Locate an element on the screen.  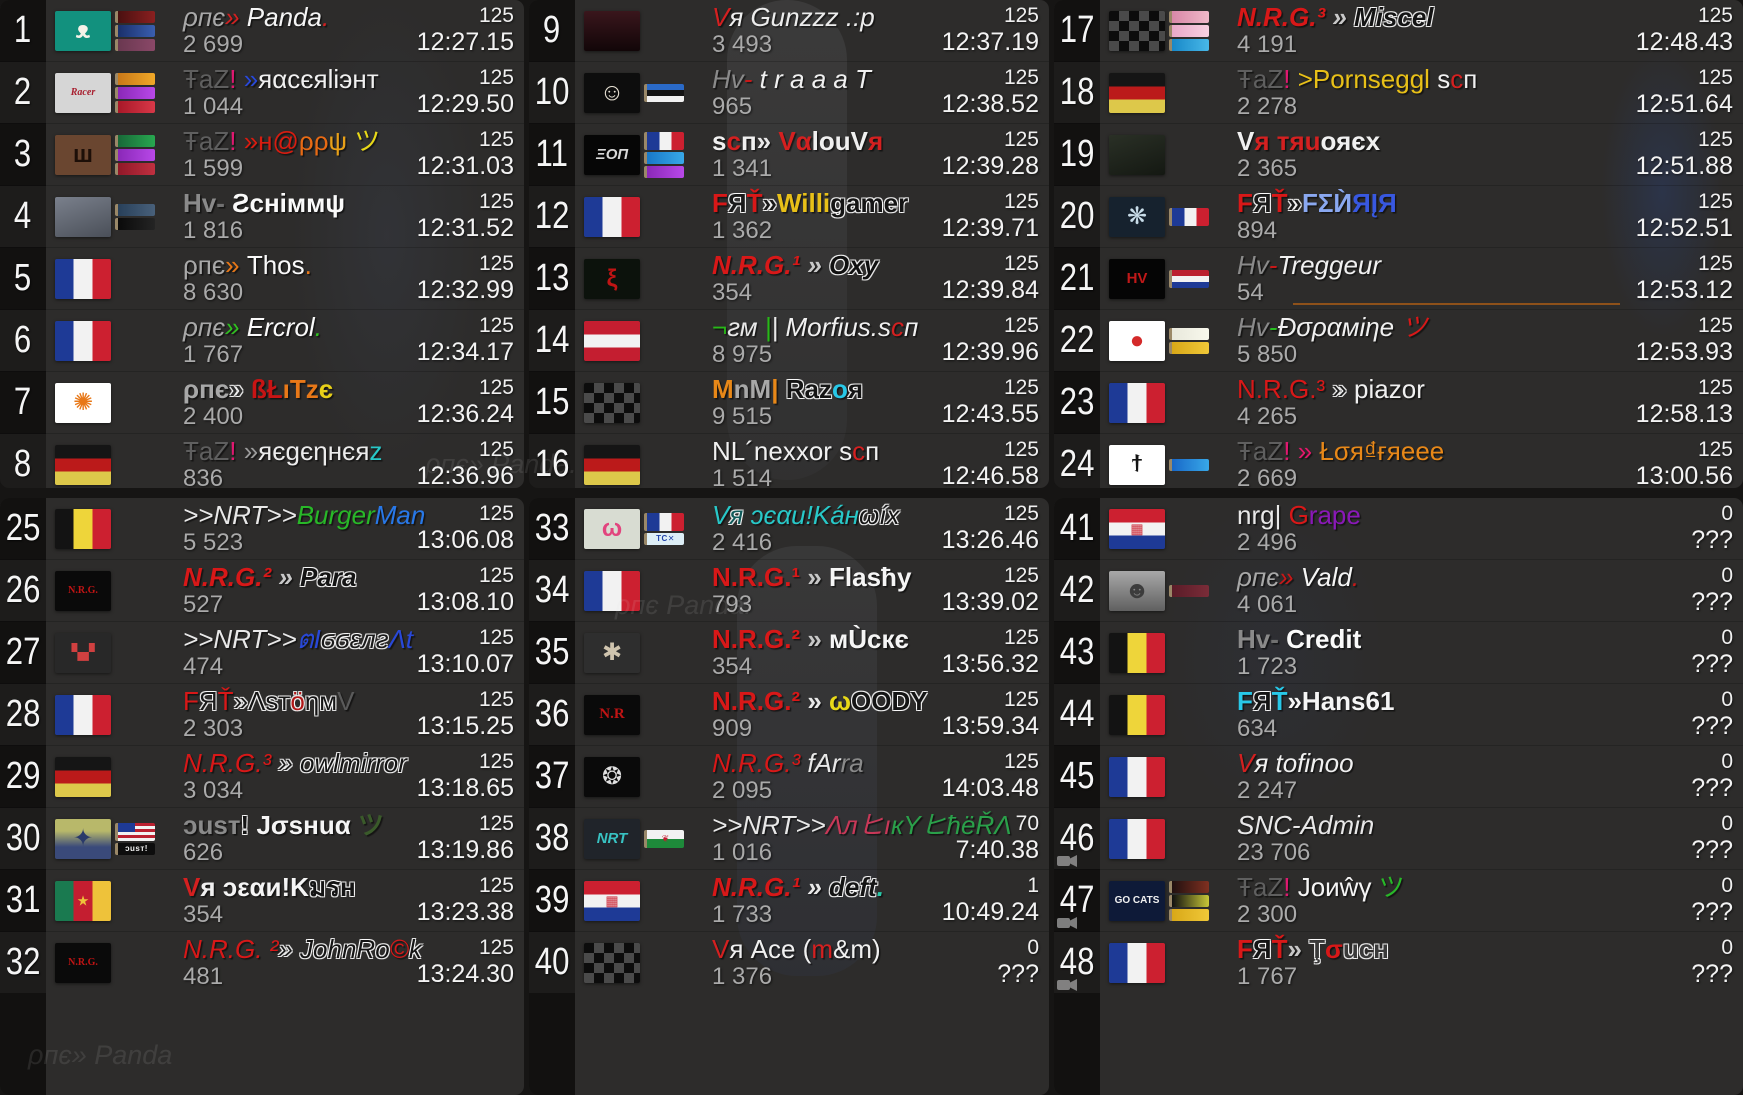
rank-number: 8 is located at coordinates (23, 464).